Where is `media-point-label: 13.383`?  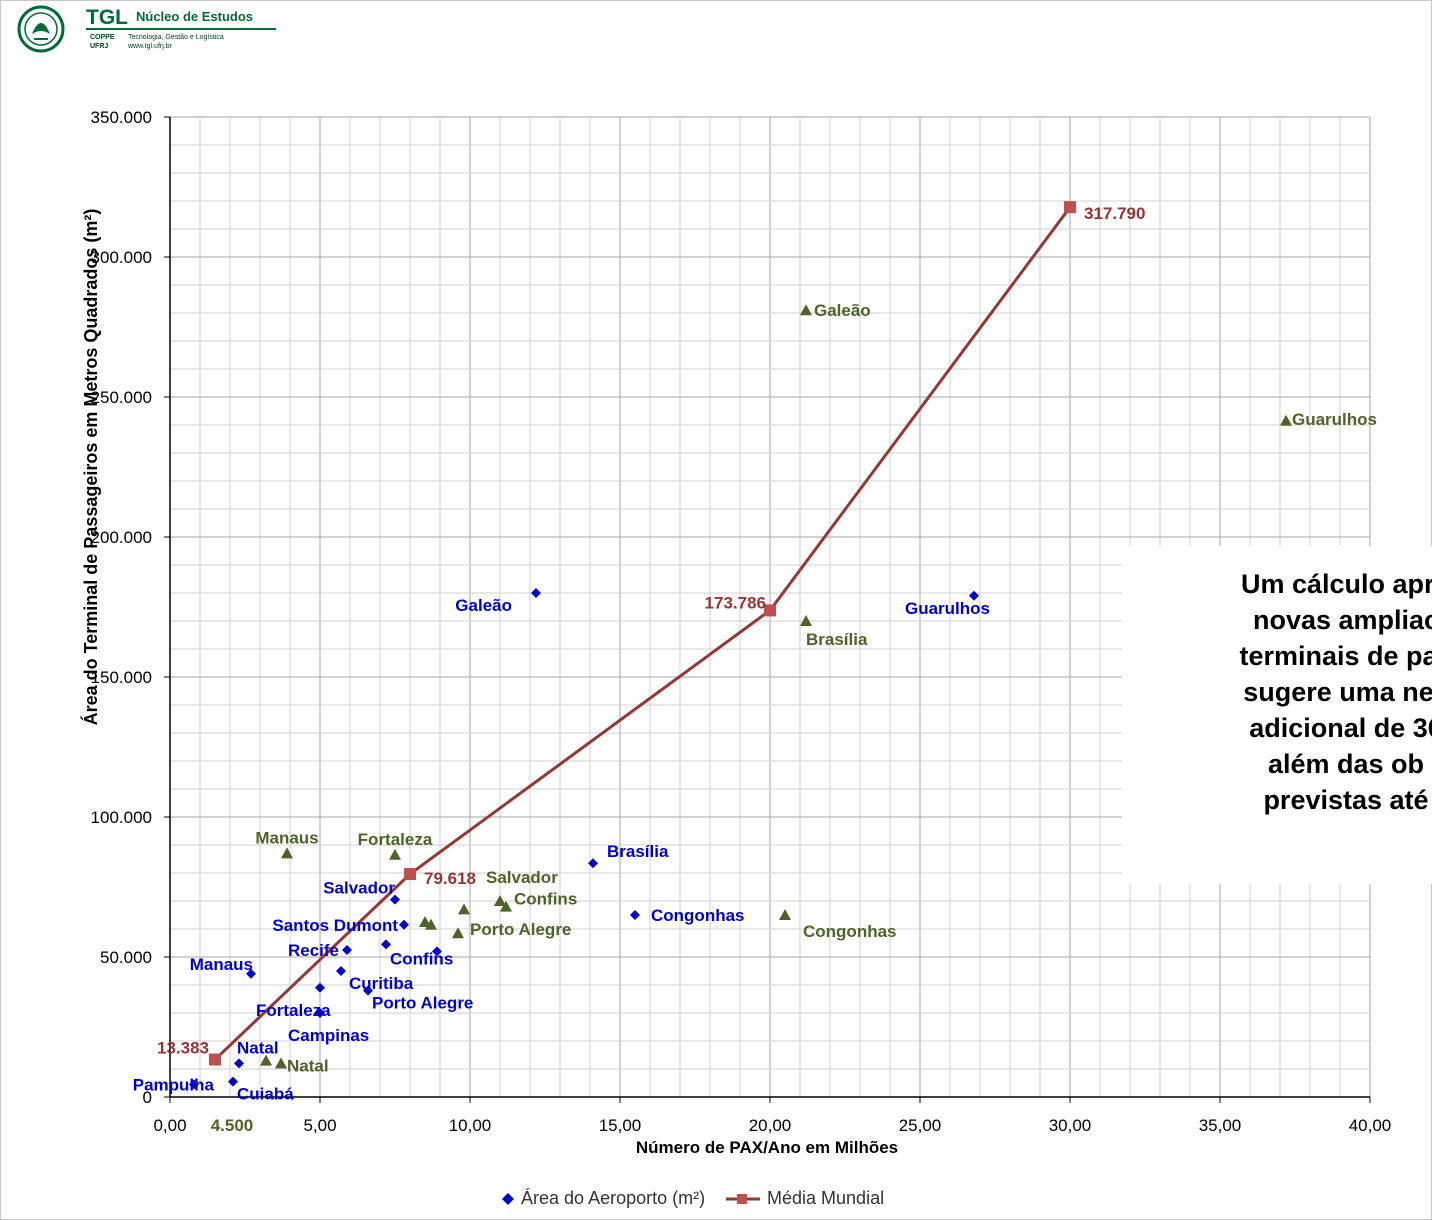
media-point-label: 13.383 is located at coordinates (183, 1048).